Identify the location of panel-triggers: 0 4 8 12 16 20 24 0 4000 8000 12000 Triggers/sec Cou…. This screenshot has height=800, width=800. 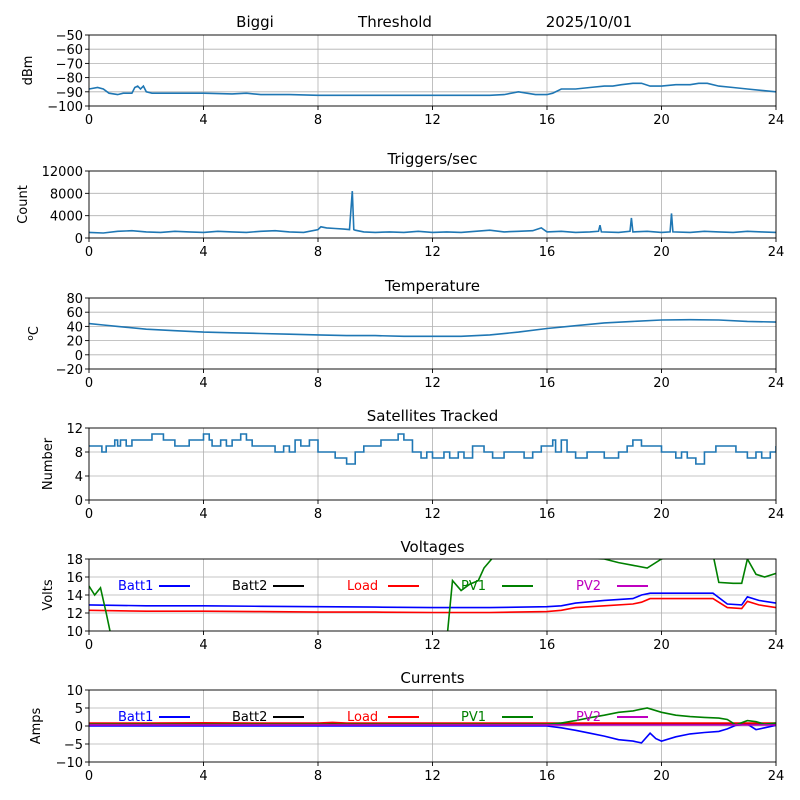
(400, 205).